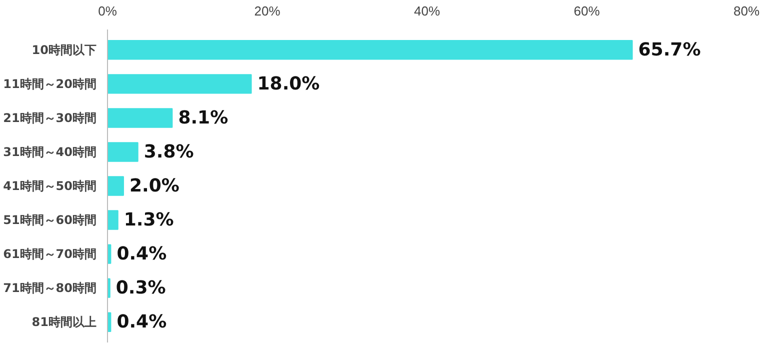 The width and height of the screenshot is (780, 351). Describe the element at coordinates (50, 83) in the screenshot. I see `y-tick-label: 11時間～20時間` at that location.